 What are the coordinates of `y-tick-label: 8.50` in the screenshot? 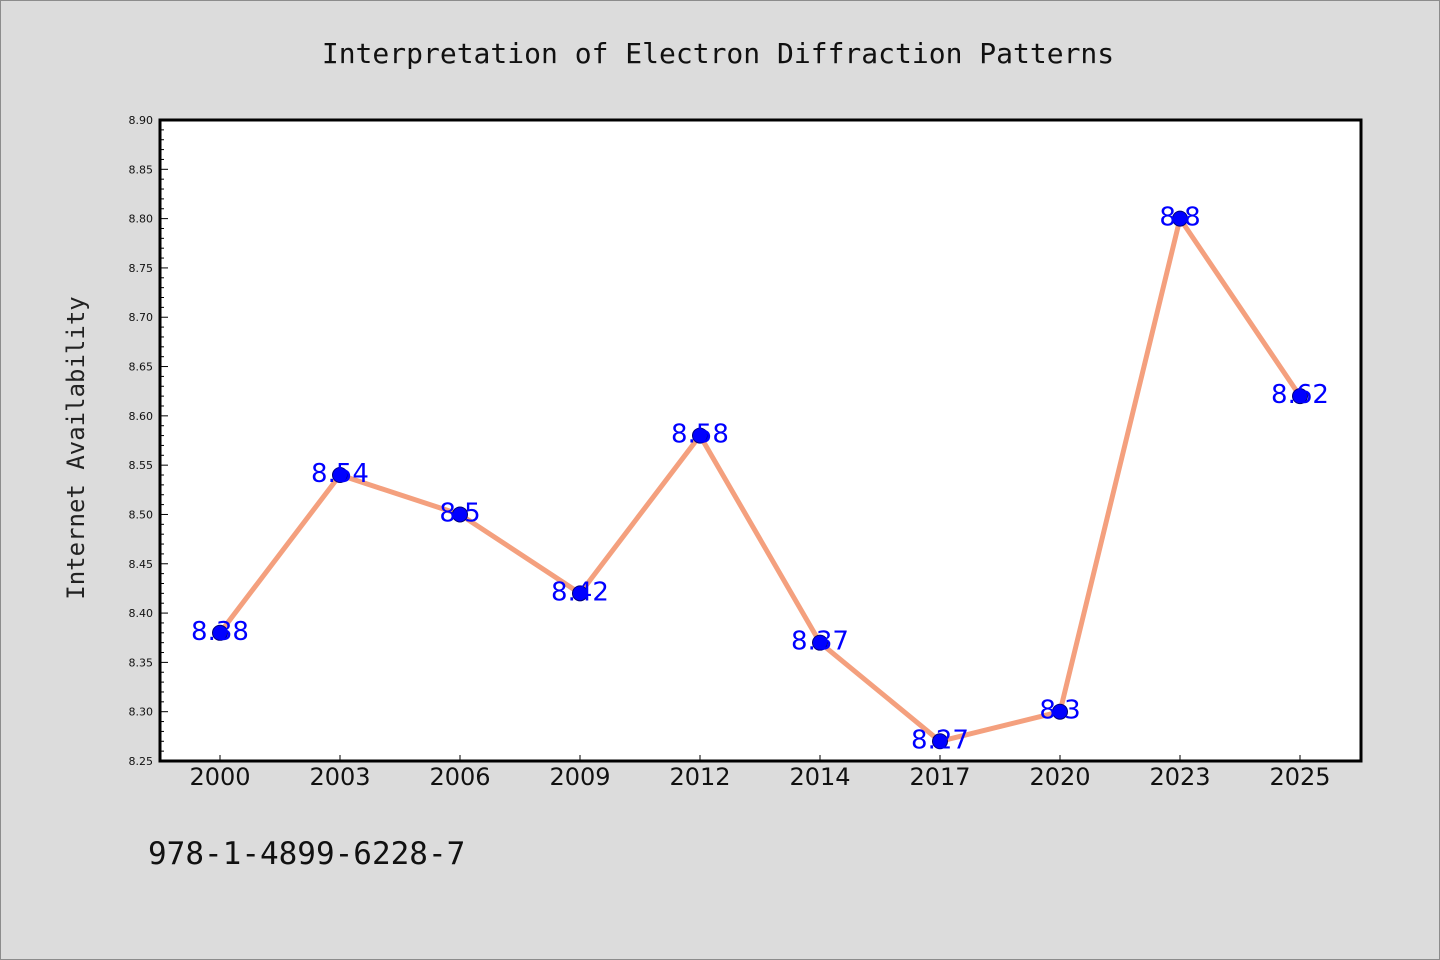 It's located at (141, 514).